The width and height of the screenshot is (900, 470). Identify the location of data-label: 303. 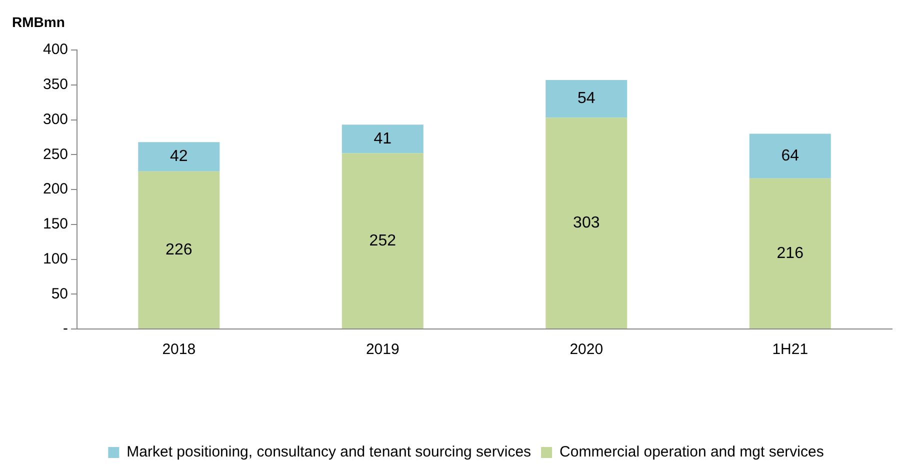
(586, 223).